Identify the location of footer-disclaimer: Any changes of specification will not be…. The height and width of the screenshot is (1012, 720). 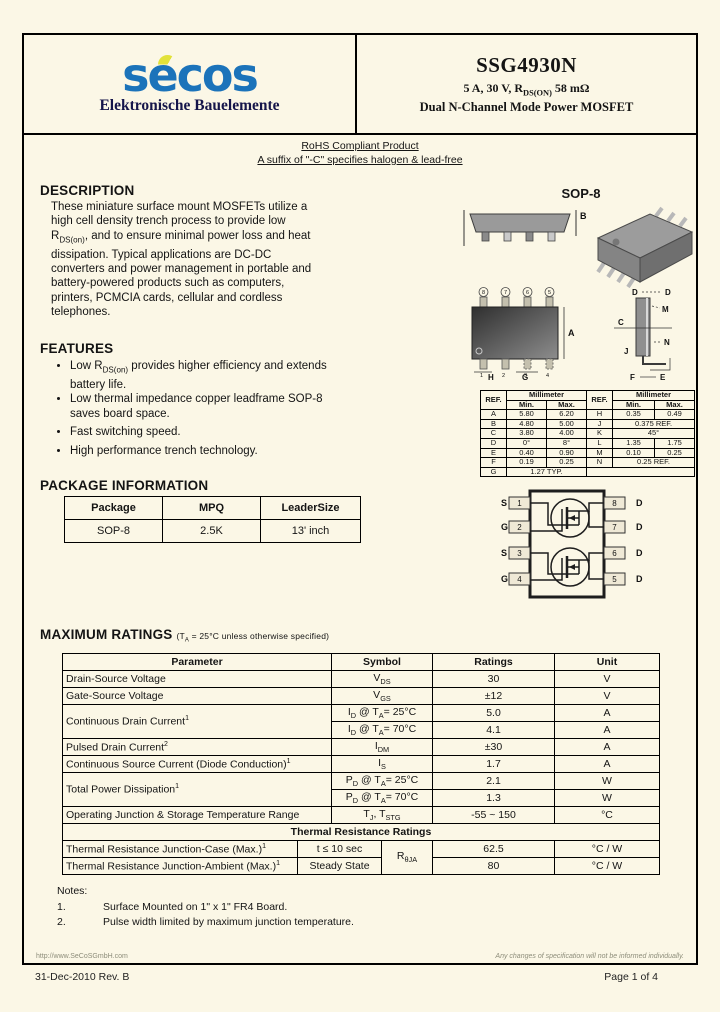
(589, 956).